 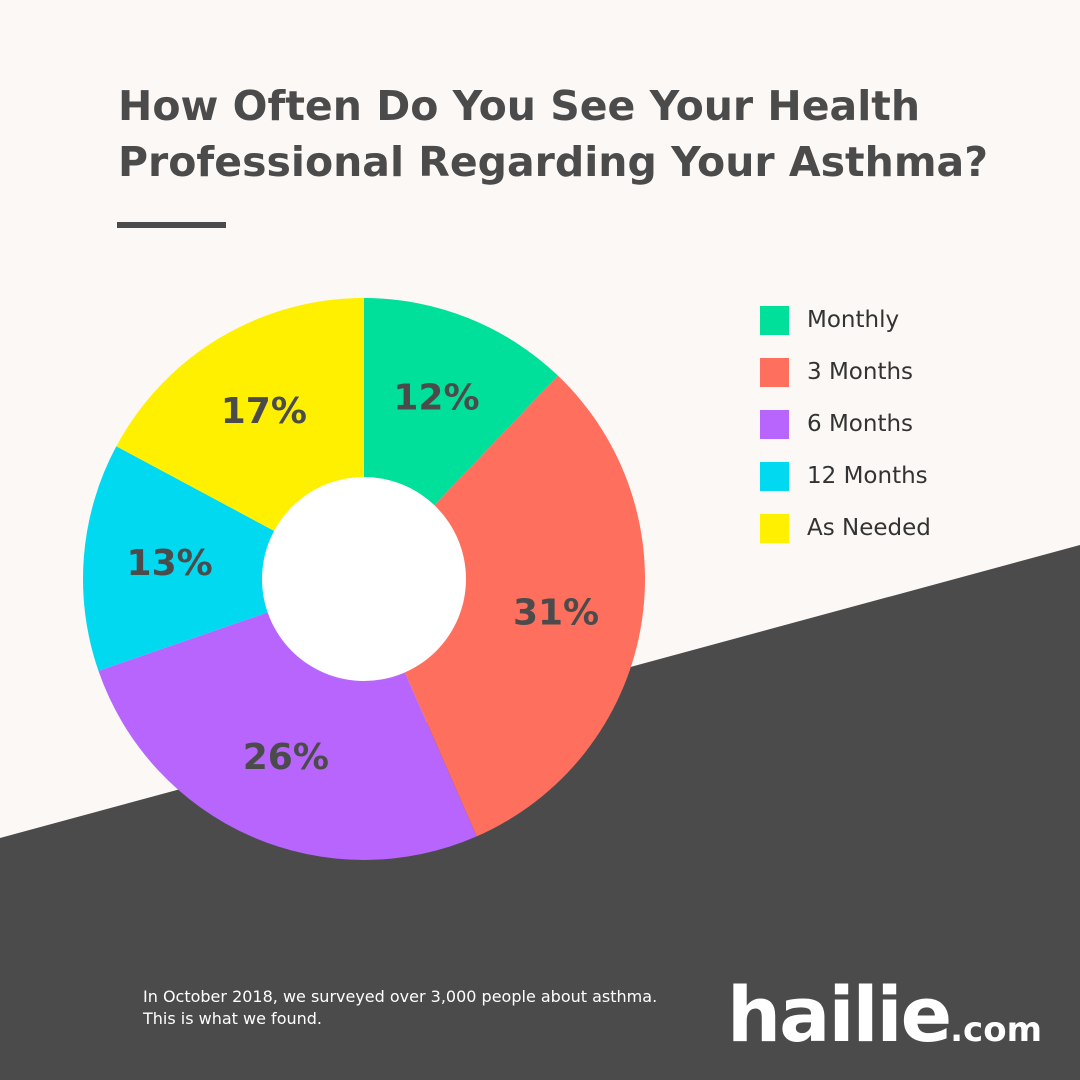 I want to click on legend-item-as-needed: As Needed, so click(x=845, y=528).